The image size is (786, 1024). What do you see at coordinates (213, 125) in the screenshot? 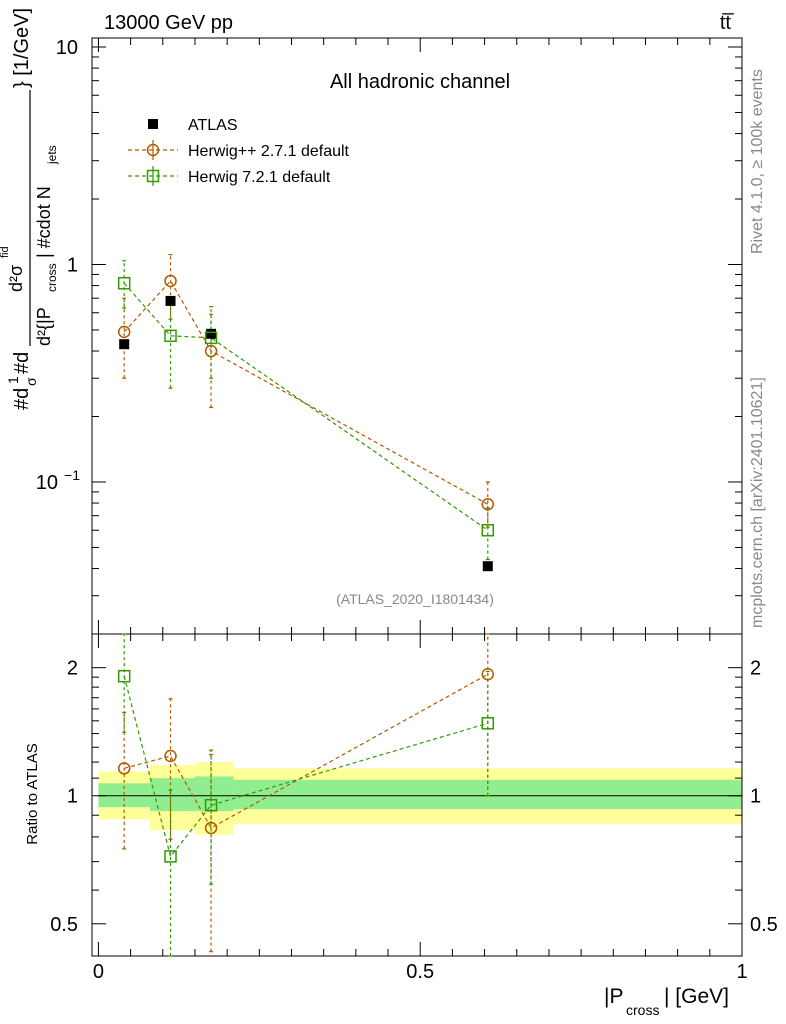
I see `legend-label: ATLAS` at bounding box center [213, 125].